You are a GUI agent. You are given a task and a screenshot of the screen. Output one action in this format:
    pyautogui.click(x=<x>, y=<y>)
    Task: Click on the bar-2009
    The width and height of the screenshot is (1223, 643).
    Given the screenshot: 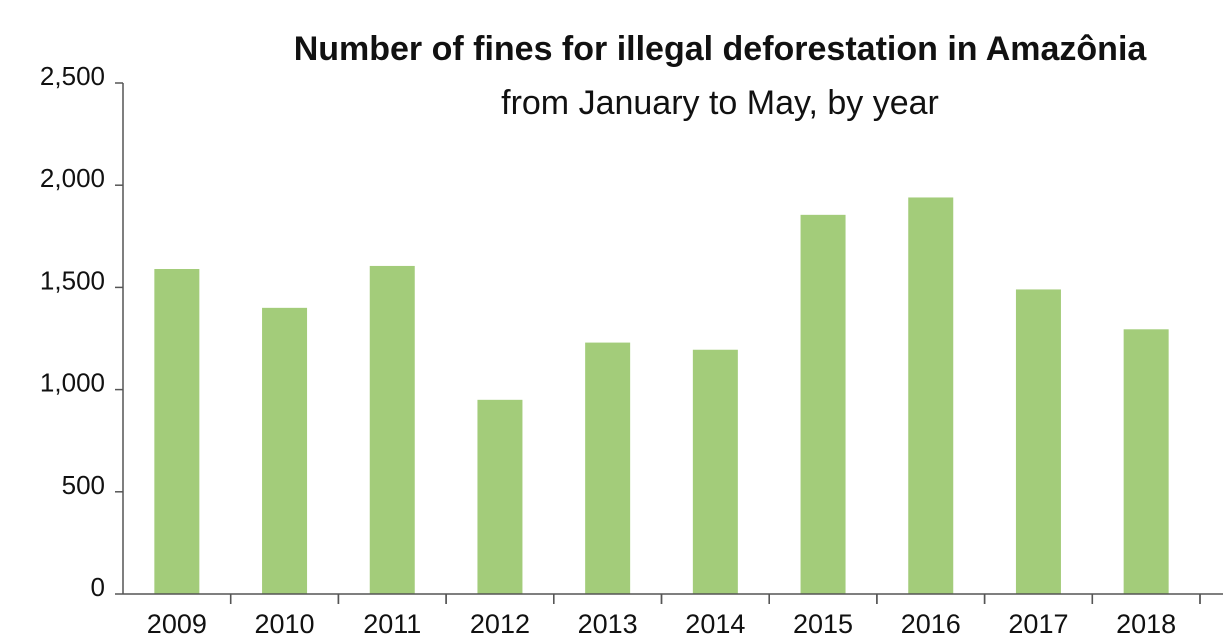 What is the action you would take?
    pyautogui.click(x=177, y=431)
    